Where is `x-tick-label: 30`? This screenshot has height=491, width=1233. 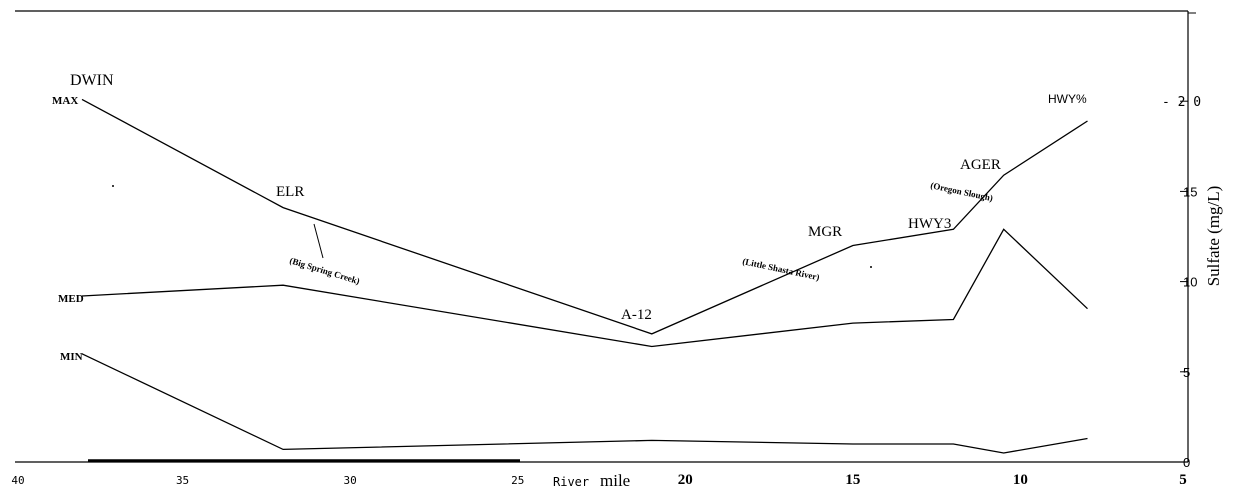
x-tick-label: 30 is located at coordinates (350, 480).